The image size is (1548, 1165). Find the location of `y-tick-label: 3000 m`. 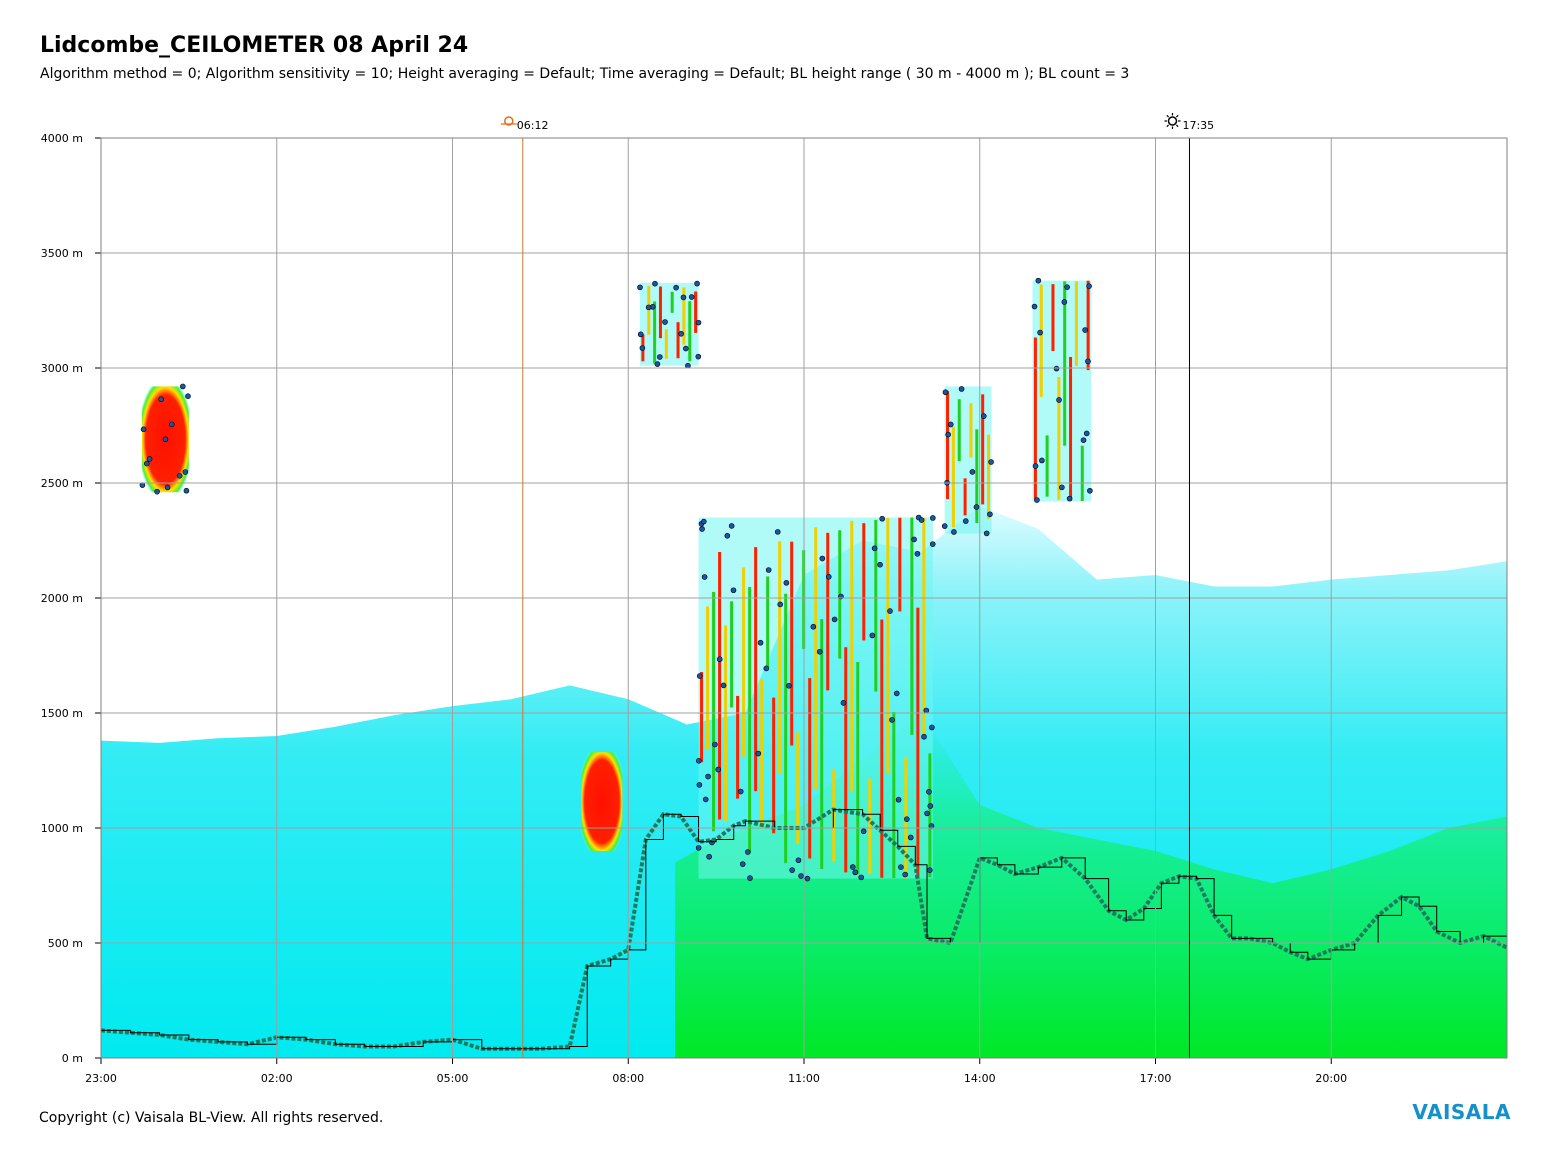

y-tick-label: 3000 m is located at coordinates (62, 368).